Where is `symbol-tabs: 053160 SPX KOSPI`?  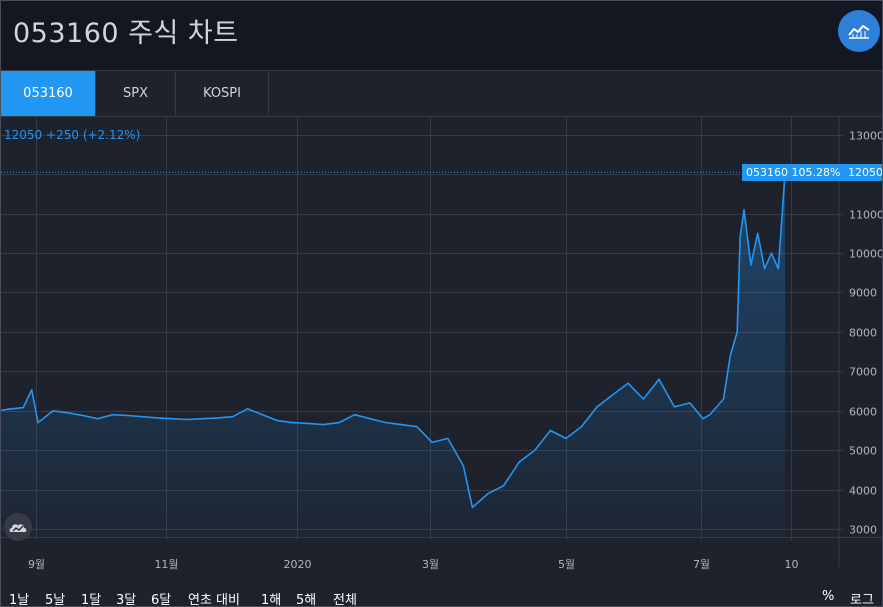 symbol-tabs: 053160 SPX KOSPI is located at coordinates (441, 94).